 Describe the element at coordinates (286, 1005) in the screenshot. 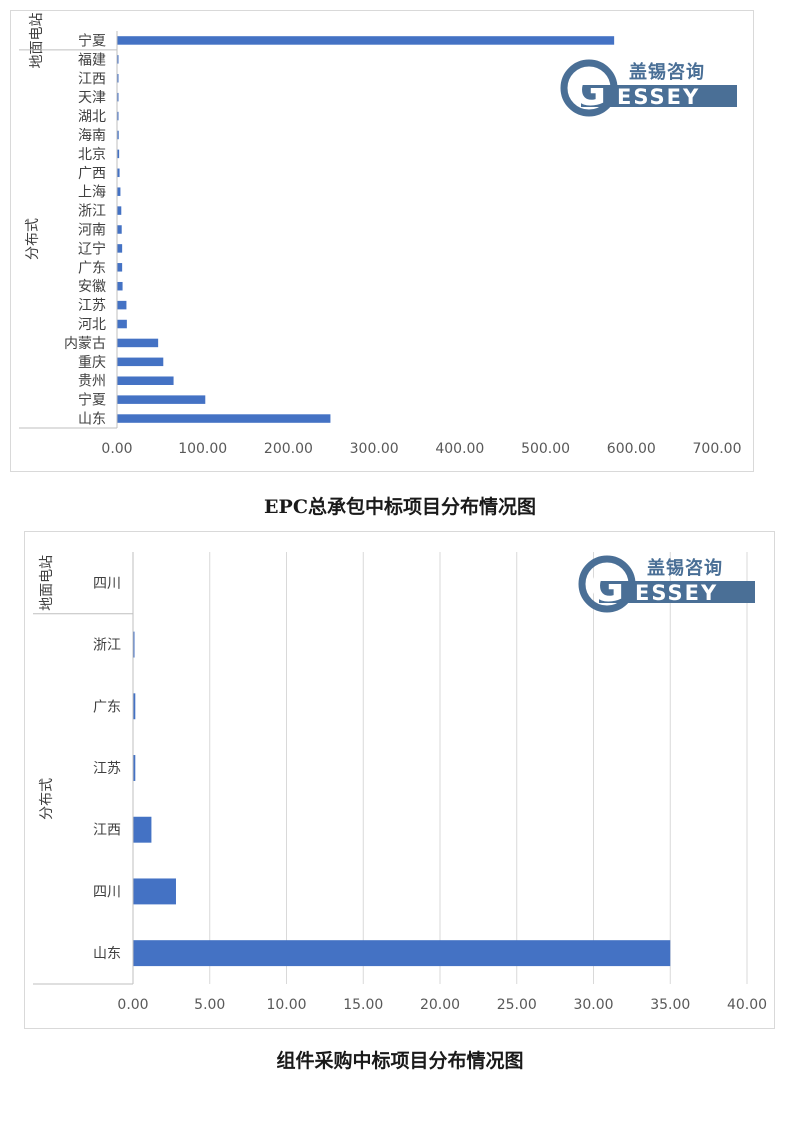

I see `x-tick-label: 10.00` at that location.